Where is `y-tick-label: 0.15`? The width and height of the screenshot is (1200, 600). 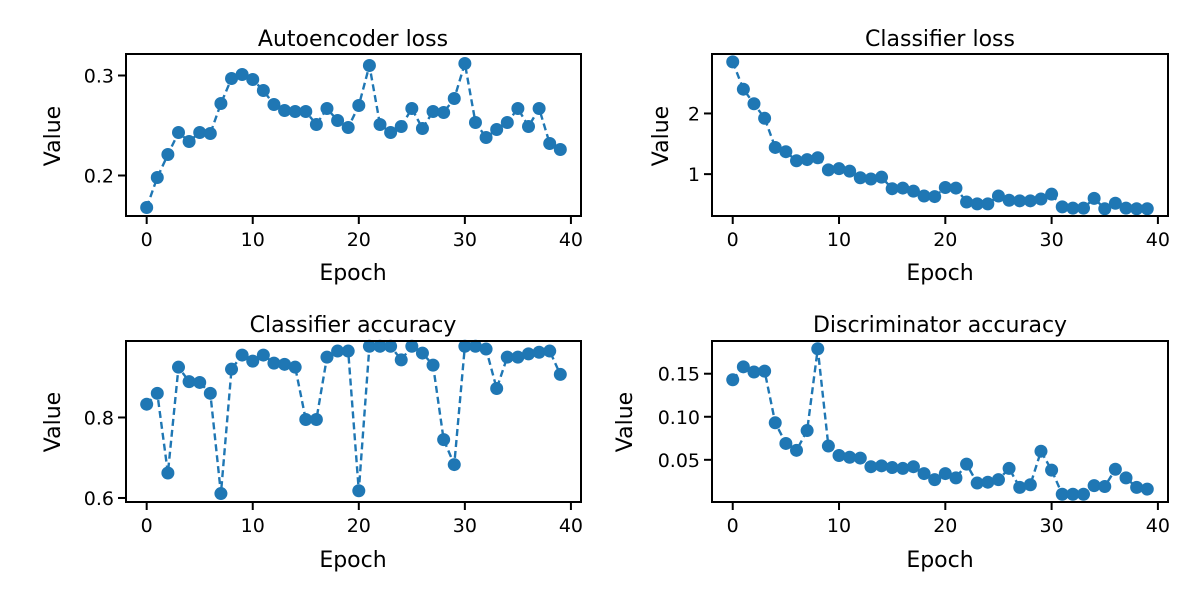
y-tick-label: 0.15 is located at coordinates (679, 375).